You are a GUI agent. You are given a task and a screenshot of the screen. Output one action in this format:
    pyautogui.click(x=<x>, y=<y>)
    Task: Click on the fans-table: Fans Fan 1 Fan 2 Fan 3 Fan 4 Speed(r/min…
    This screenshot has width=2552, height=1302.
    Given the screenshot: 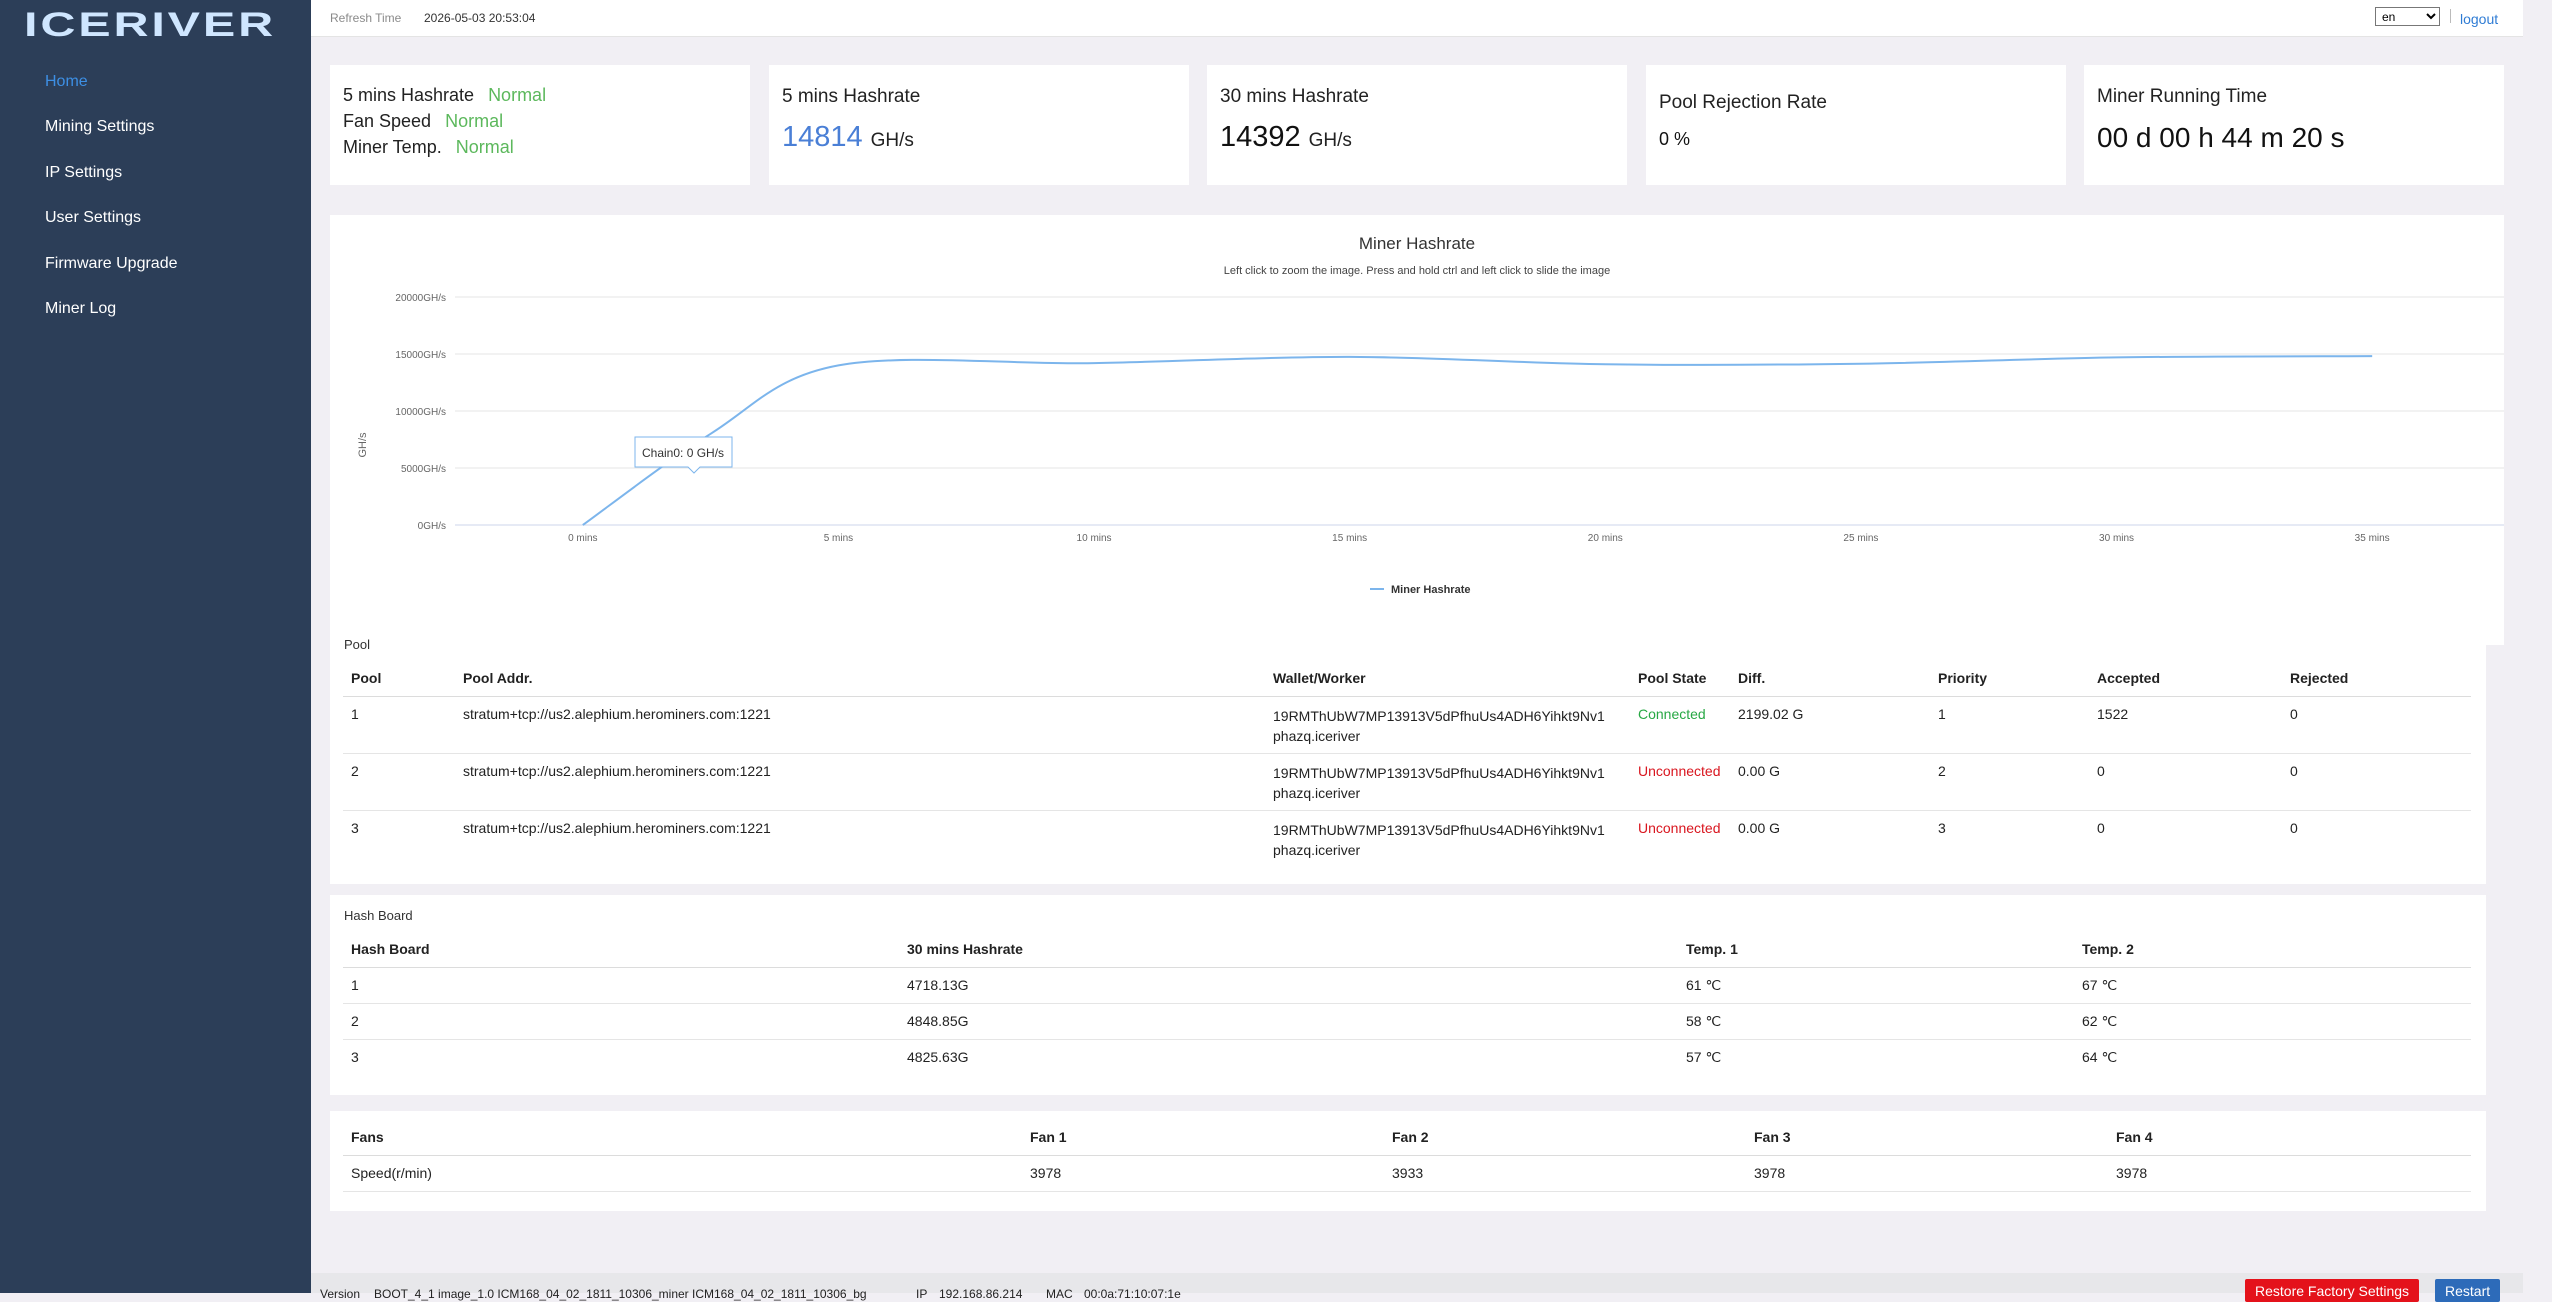 What is the action you would take?
    pyautogui.click(x=1407, y=1151)
    